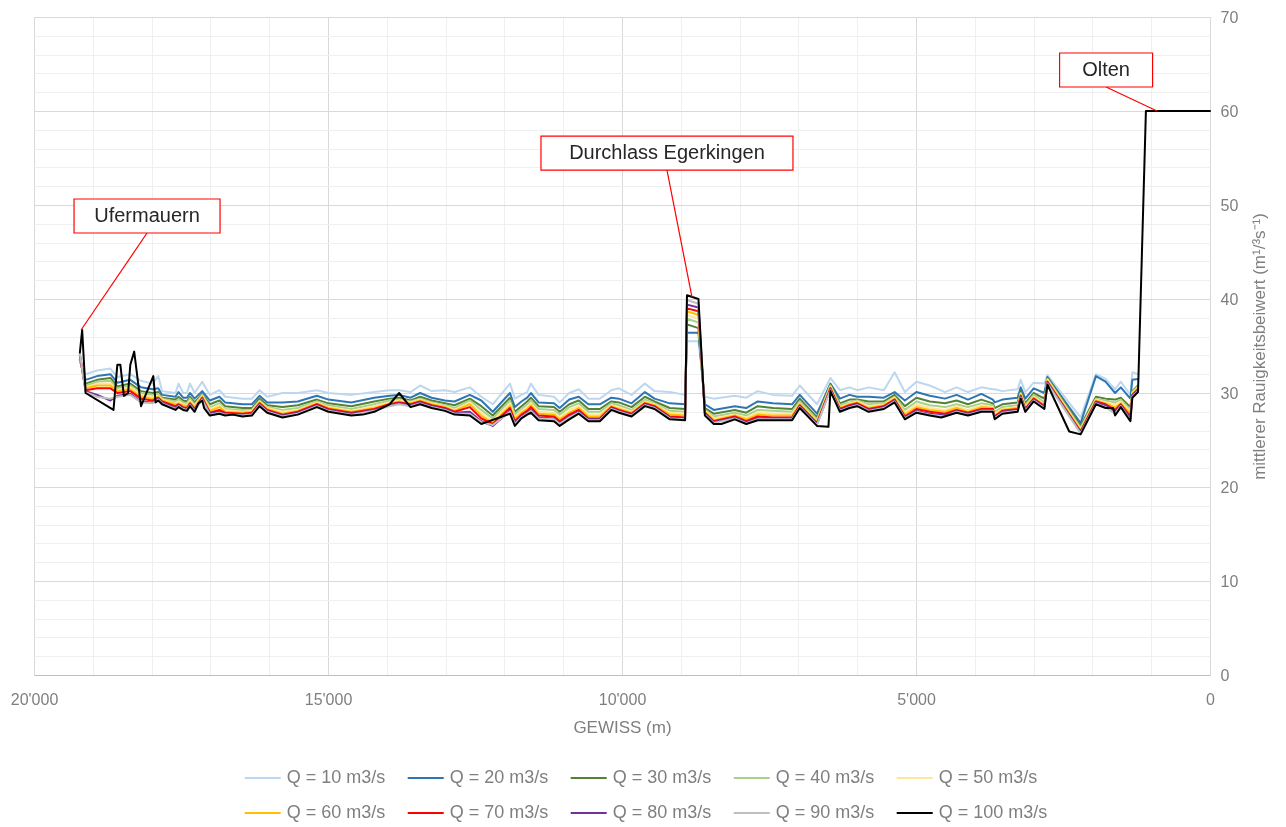 This screenshot has height=827, width=1286. Describe the element at coordinates (916, 699) in the screenshot. I see `x-tick-label: 5'000` at that location.